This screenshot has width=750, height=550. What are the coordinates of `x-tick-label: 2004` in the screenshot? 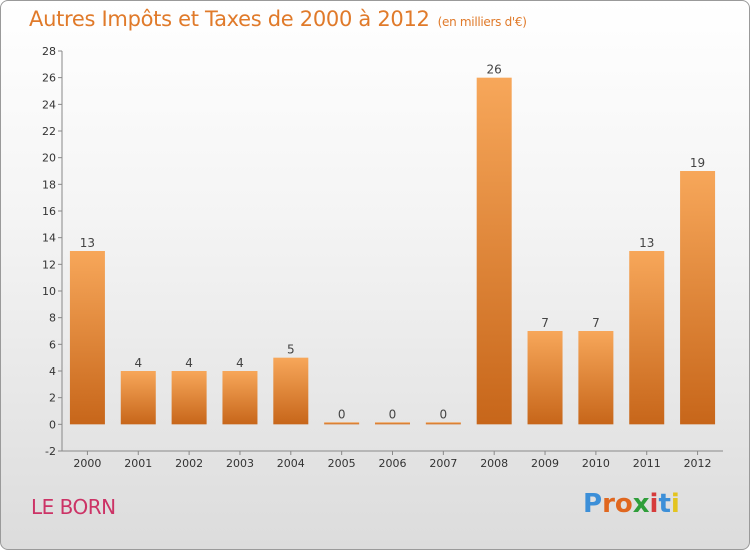 It's located at (291, 463).